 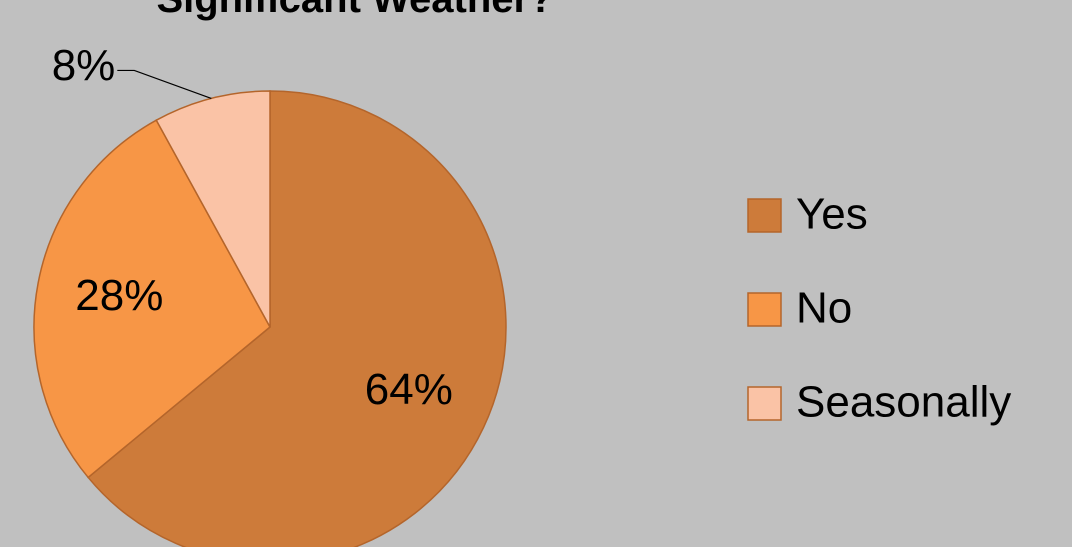 I want to click on legend-label: Yes, so click(x=832, y=214).